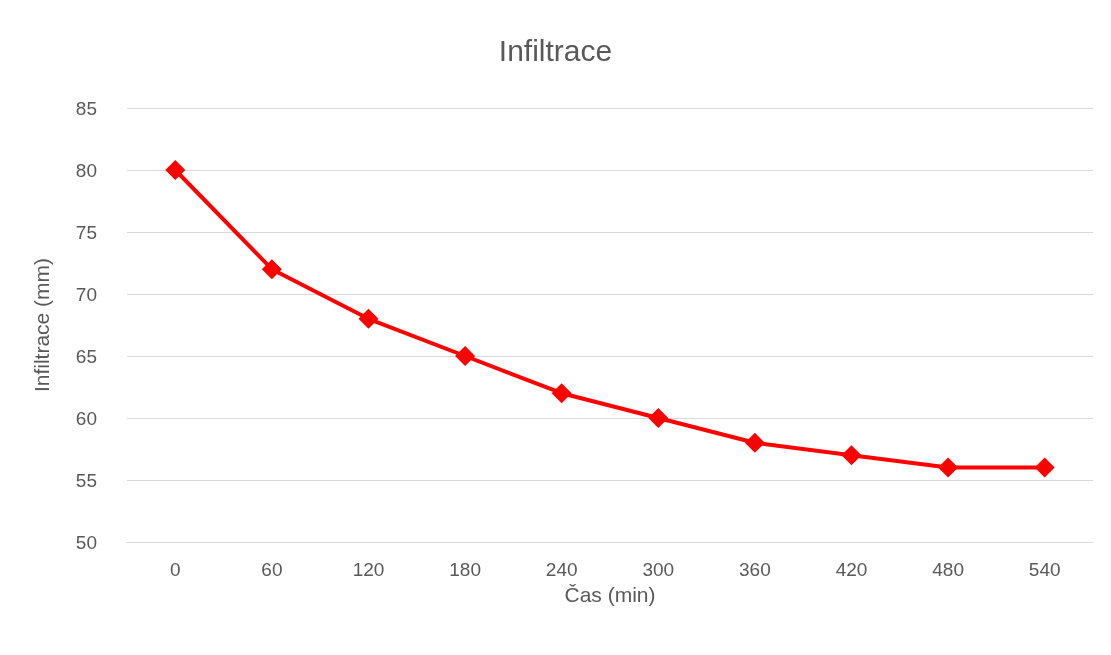  I want to click on x-tick-label: 60, so click(272, 569).